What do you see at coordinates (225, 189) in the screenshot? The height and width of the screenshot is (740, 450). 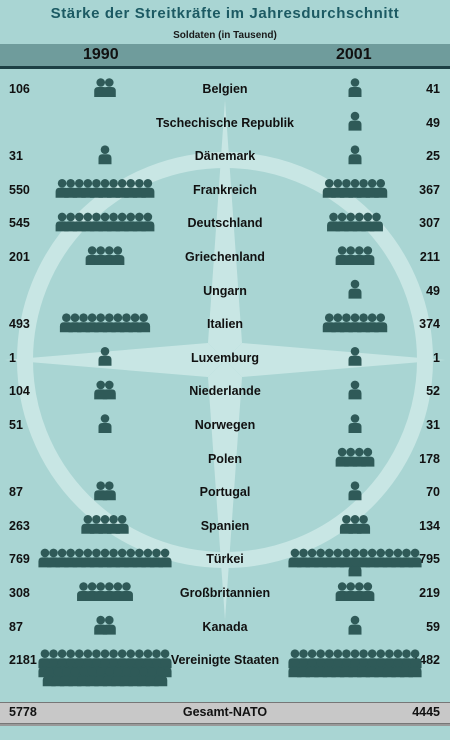 I see `country-label: Frankreich` at bounding box center [225, 189].